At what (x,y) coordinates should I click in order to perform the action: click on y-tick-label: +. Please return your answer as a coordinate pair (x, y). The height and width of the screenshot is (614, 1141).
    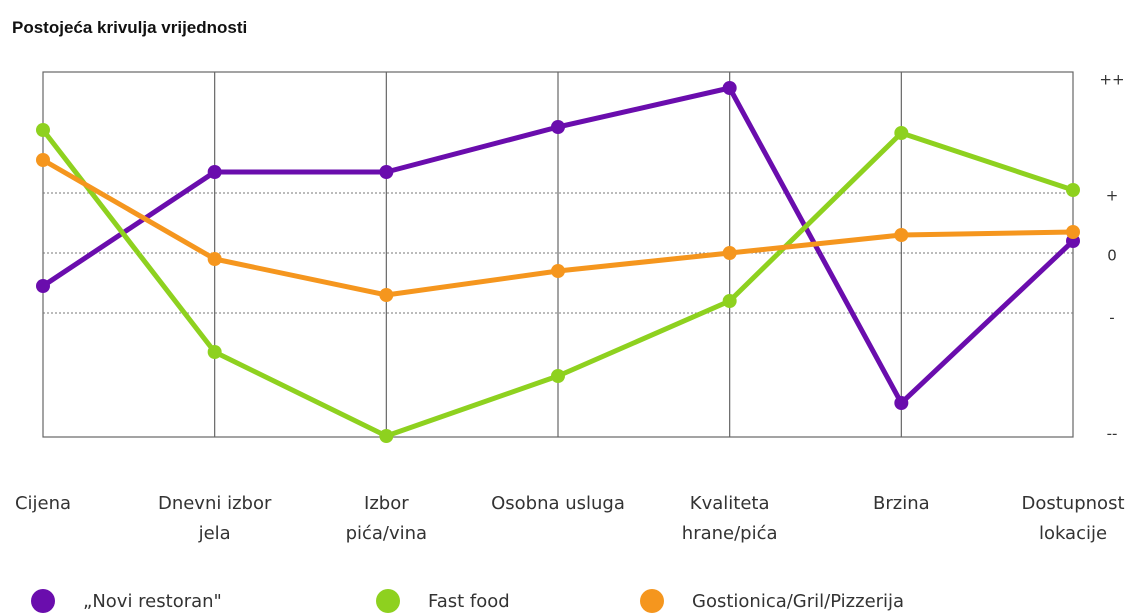
    Looking at the image, I should click on (1112, 196).